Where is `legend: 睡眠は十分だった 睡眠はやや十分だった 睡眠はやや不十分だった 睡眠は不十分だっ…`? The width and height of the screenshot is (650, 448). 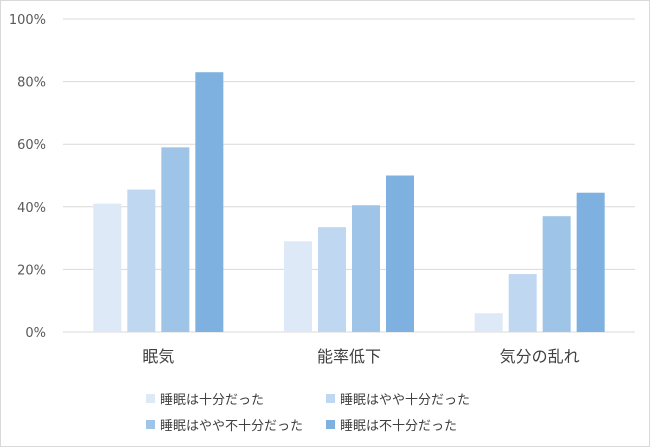 legend: 睡眠は十分だった 睡眠はやや十分だった 睡眠はやや不十分だった 睡眠は不十分だっ… is located at coordinates (325, 411).